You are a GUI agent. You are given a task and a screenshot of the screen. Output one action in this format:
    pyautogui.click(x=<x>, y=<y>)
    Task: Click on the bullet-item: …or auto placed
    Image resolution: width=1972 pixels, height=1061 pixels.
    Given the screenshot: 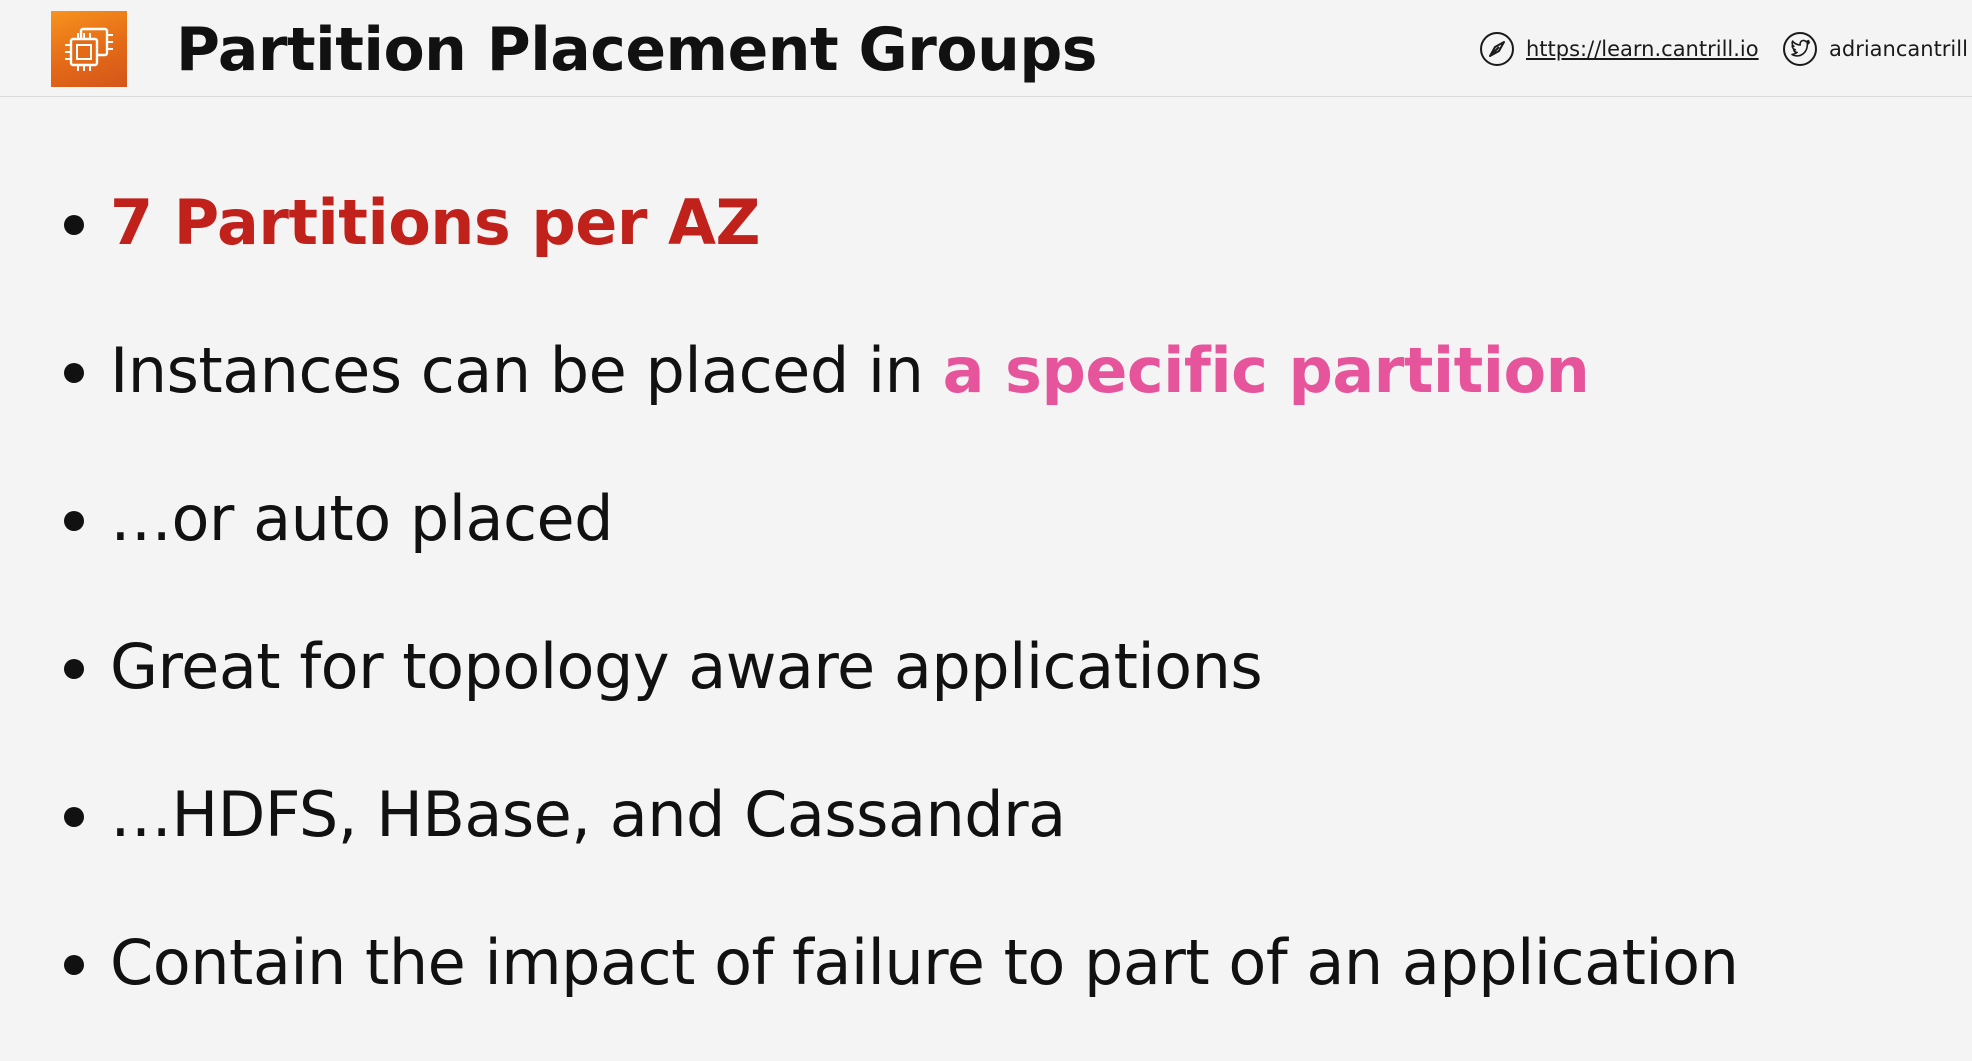 What is the action you would take?
    pyautogui.click(x=901, y=518)
    